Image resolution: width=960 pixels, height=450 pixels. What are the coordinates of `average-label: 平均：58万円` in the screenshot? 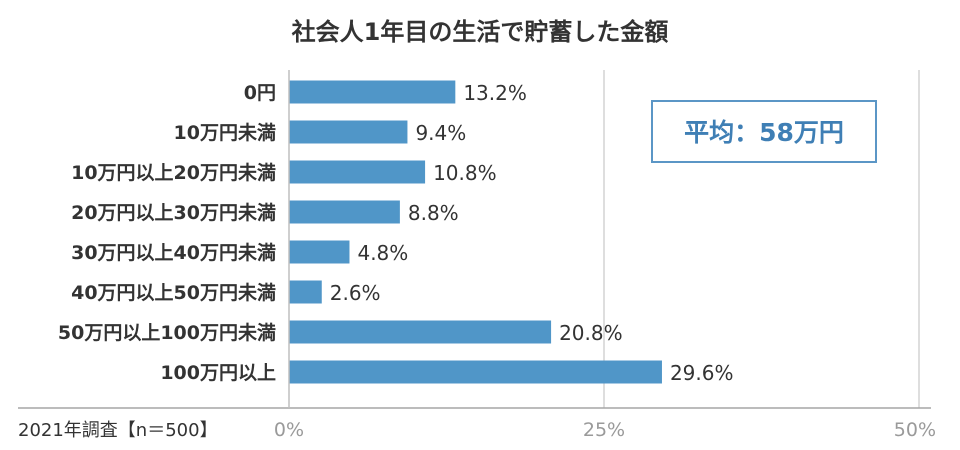 It's located at (764, 132).